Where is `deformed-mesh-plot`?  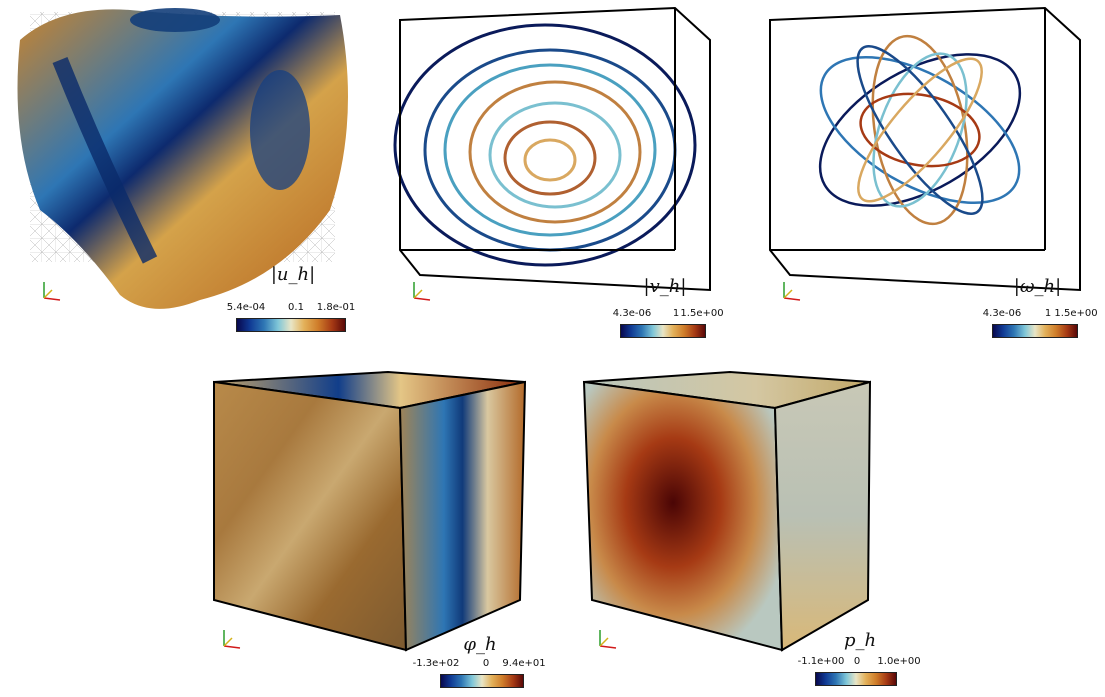
deformed-mesh-plot is located at coordinates (182, 158).